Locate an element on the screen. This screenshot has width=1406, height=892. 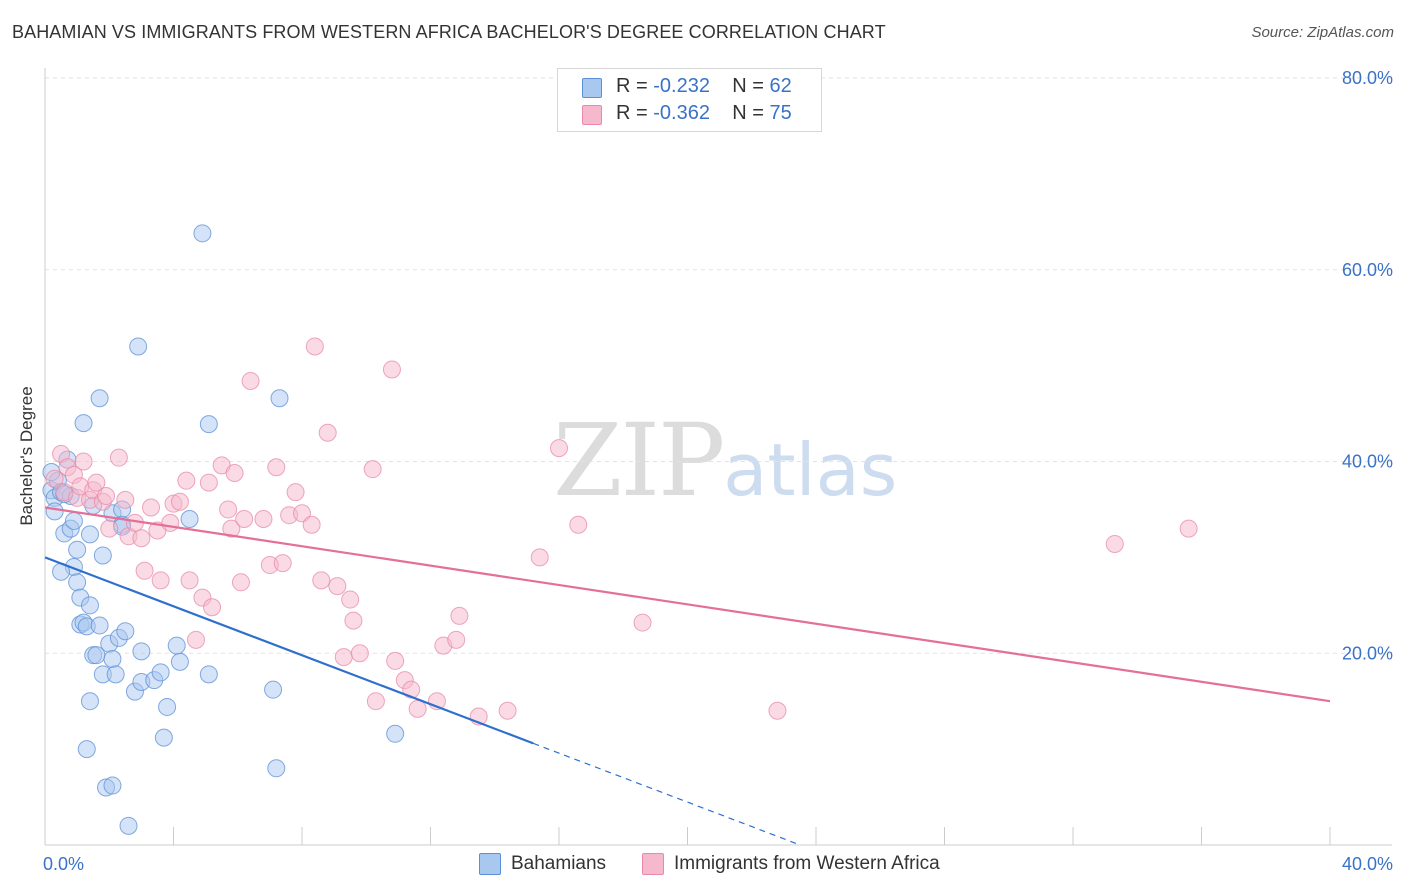
legend-text: R = -0.232 N = 62 is located at coordinates (704, 86).